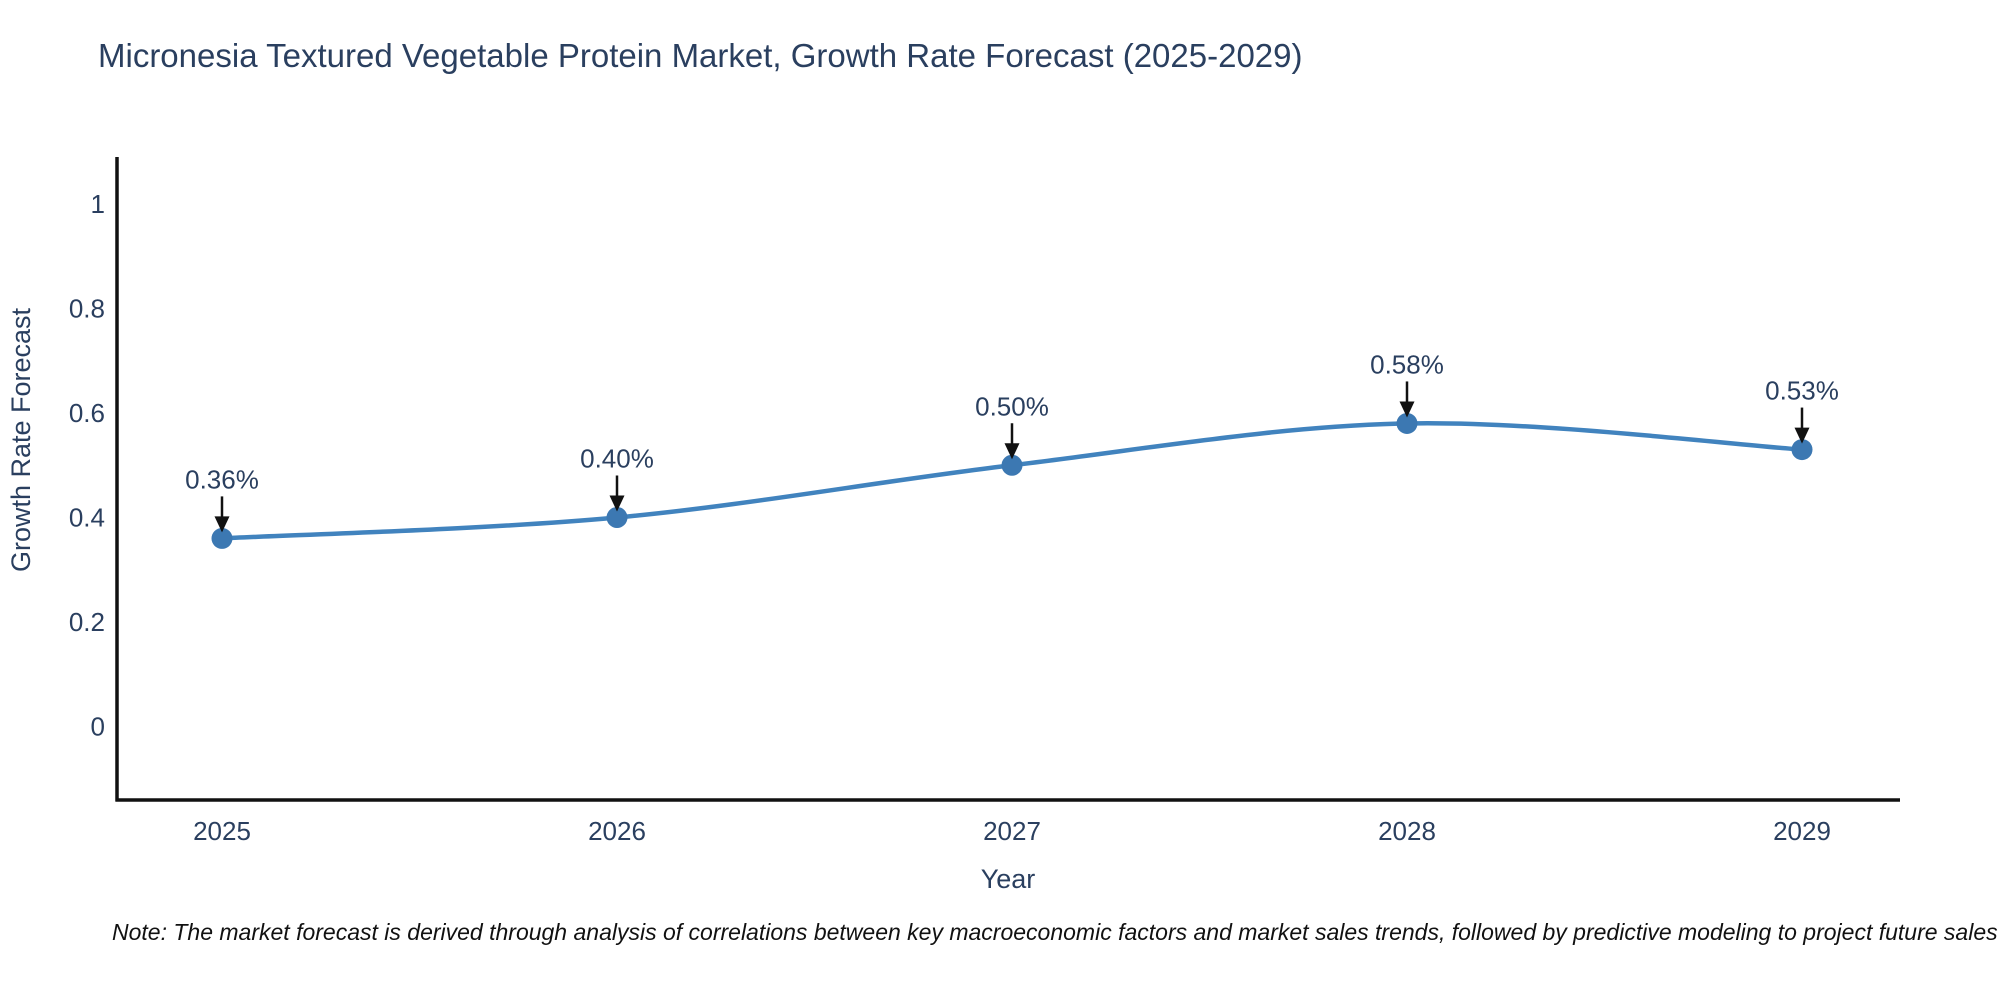 This screenshot has width=2000, height=1000. What do you see at coordinates (98, 727) in the screenshot?
I see `y-tick-label: 0` at bounding box center [98, 727].